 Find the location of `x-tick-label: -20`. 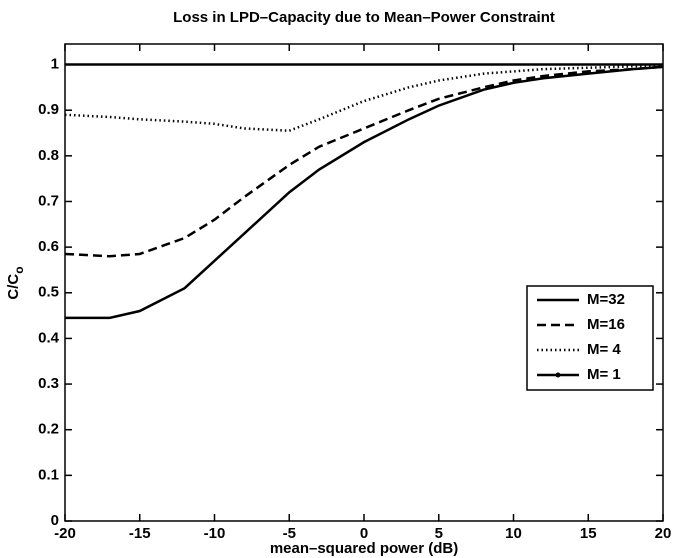

x-tick-label: -20 is located at coordinates (65, 533).